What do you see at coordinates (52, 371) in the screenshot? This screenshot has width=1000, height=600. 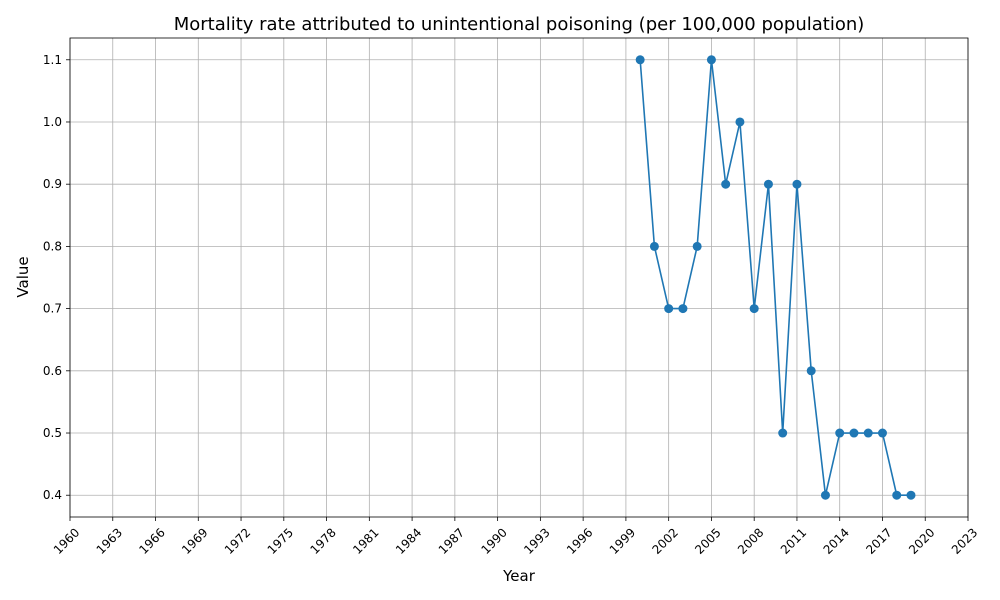 I see `y-tick-label: 0.6` at bounding box center [52, 371].